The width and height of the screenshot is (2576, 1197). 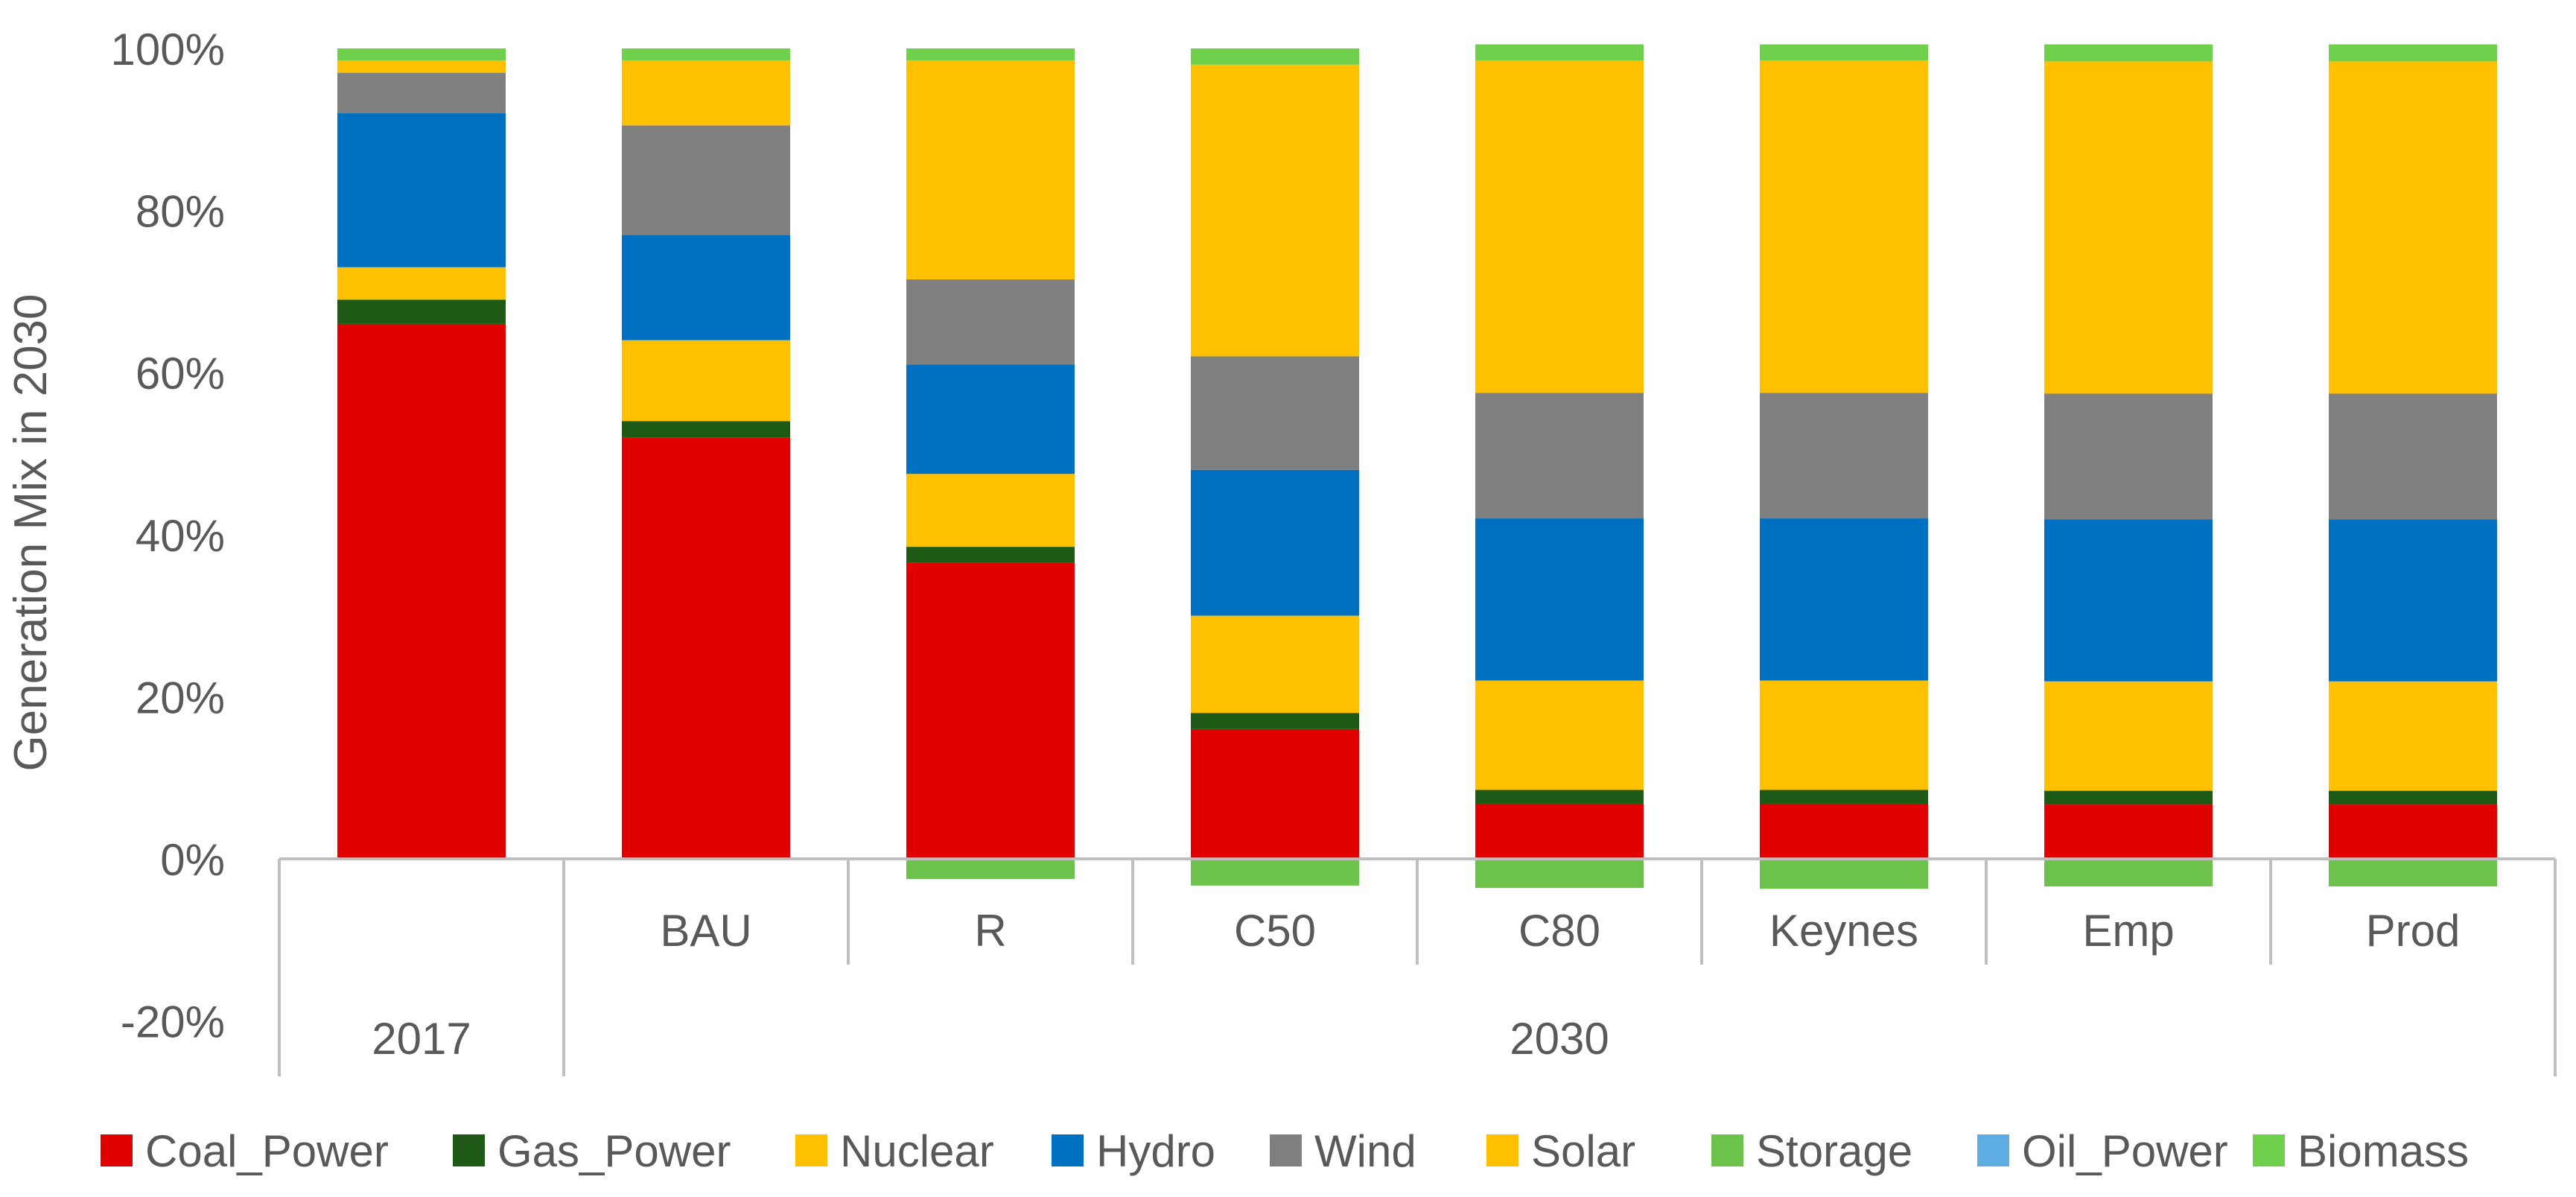 What do you see at coordinates (31, 532) in the screenshot?
I see `y-axis-title: Generation Mix in 2030` at bounding box center [31, 532].